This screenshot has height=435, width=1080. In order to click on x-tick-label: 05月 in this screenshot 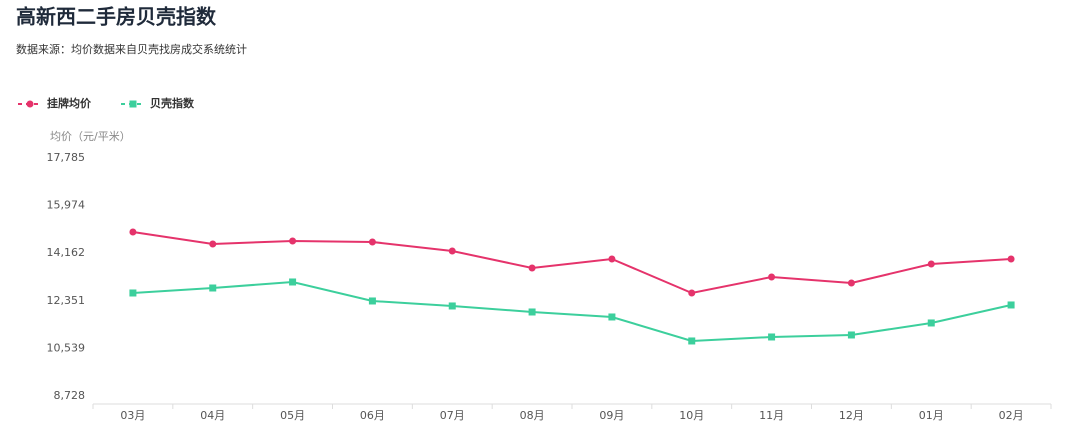, I will do `click(292, 415)`.